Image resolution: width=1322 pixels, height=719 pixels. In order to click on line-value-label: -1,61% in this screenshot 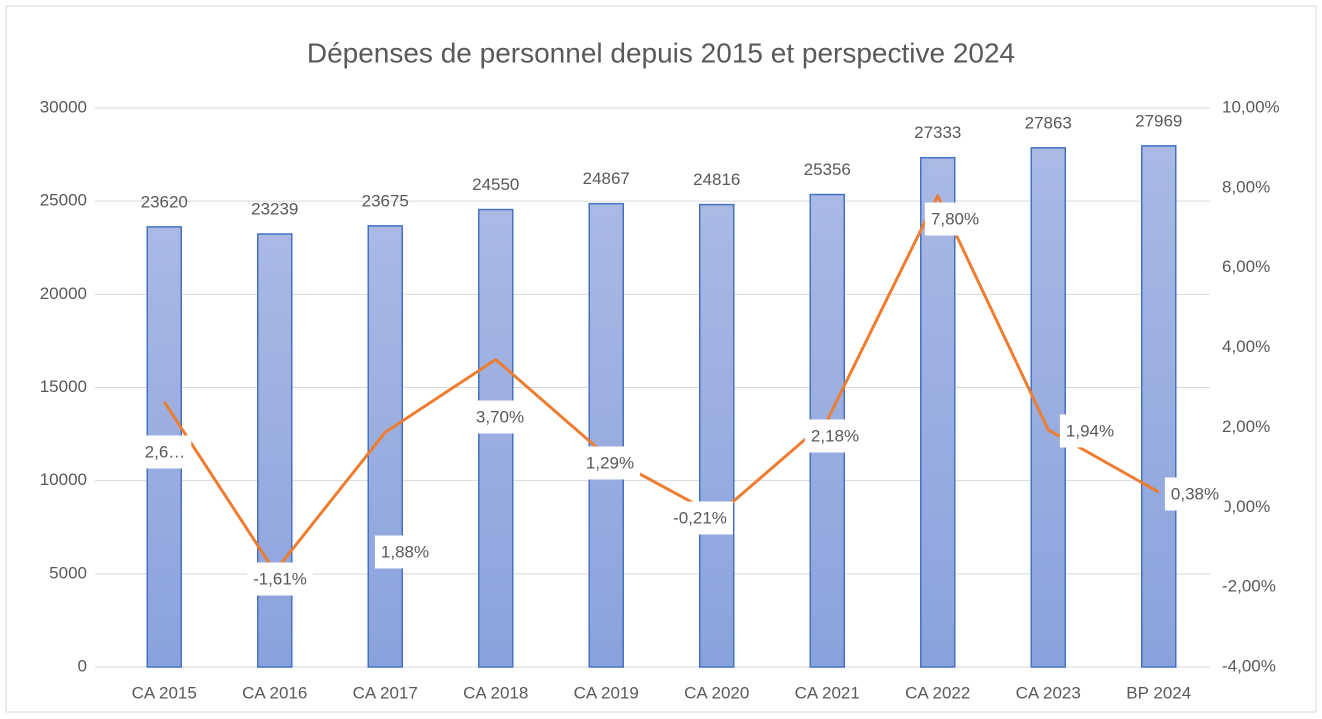, I will do `click(280, 578)`.